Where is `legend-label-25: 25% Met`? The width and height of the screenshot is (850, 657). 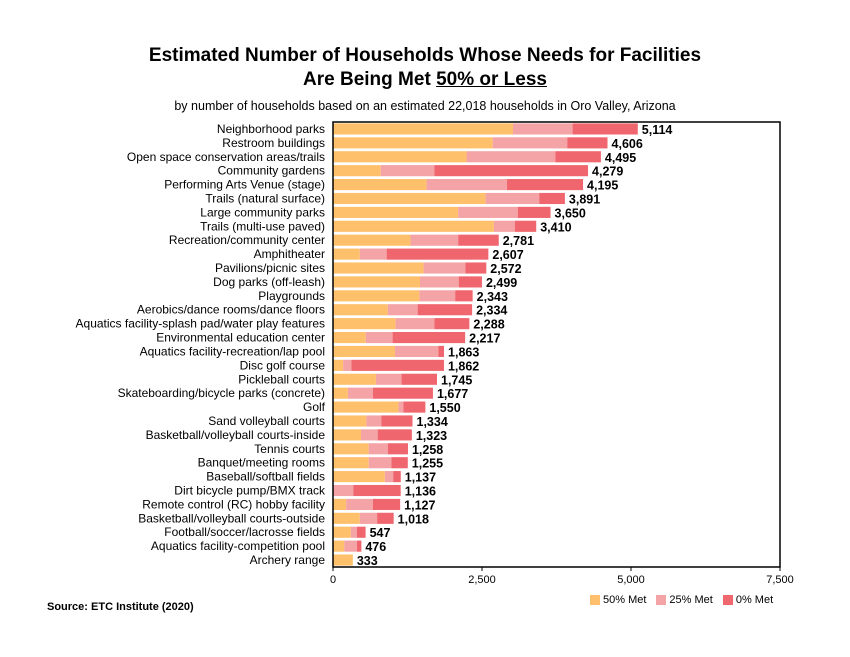
legend-label-25: 25% Met is located at coordinates (691, 600).